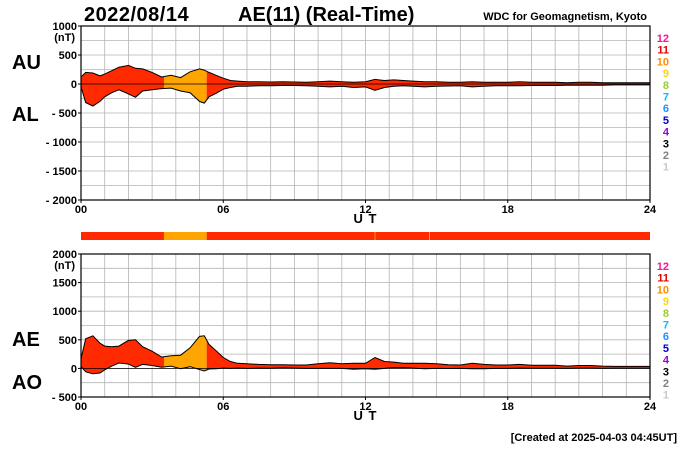  I want to click on panel2-legend-level-10: 10, so click(663, 290).